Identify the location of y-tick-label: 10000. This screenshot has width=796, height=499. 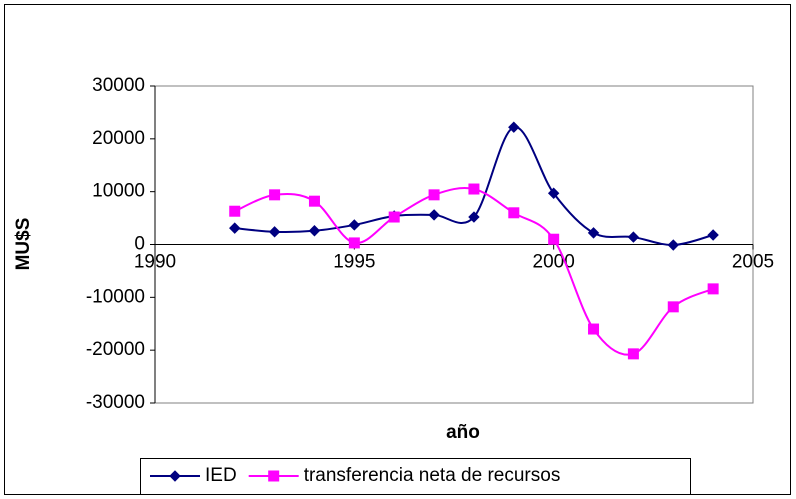
(118, 191).